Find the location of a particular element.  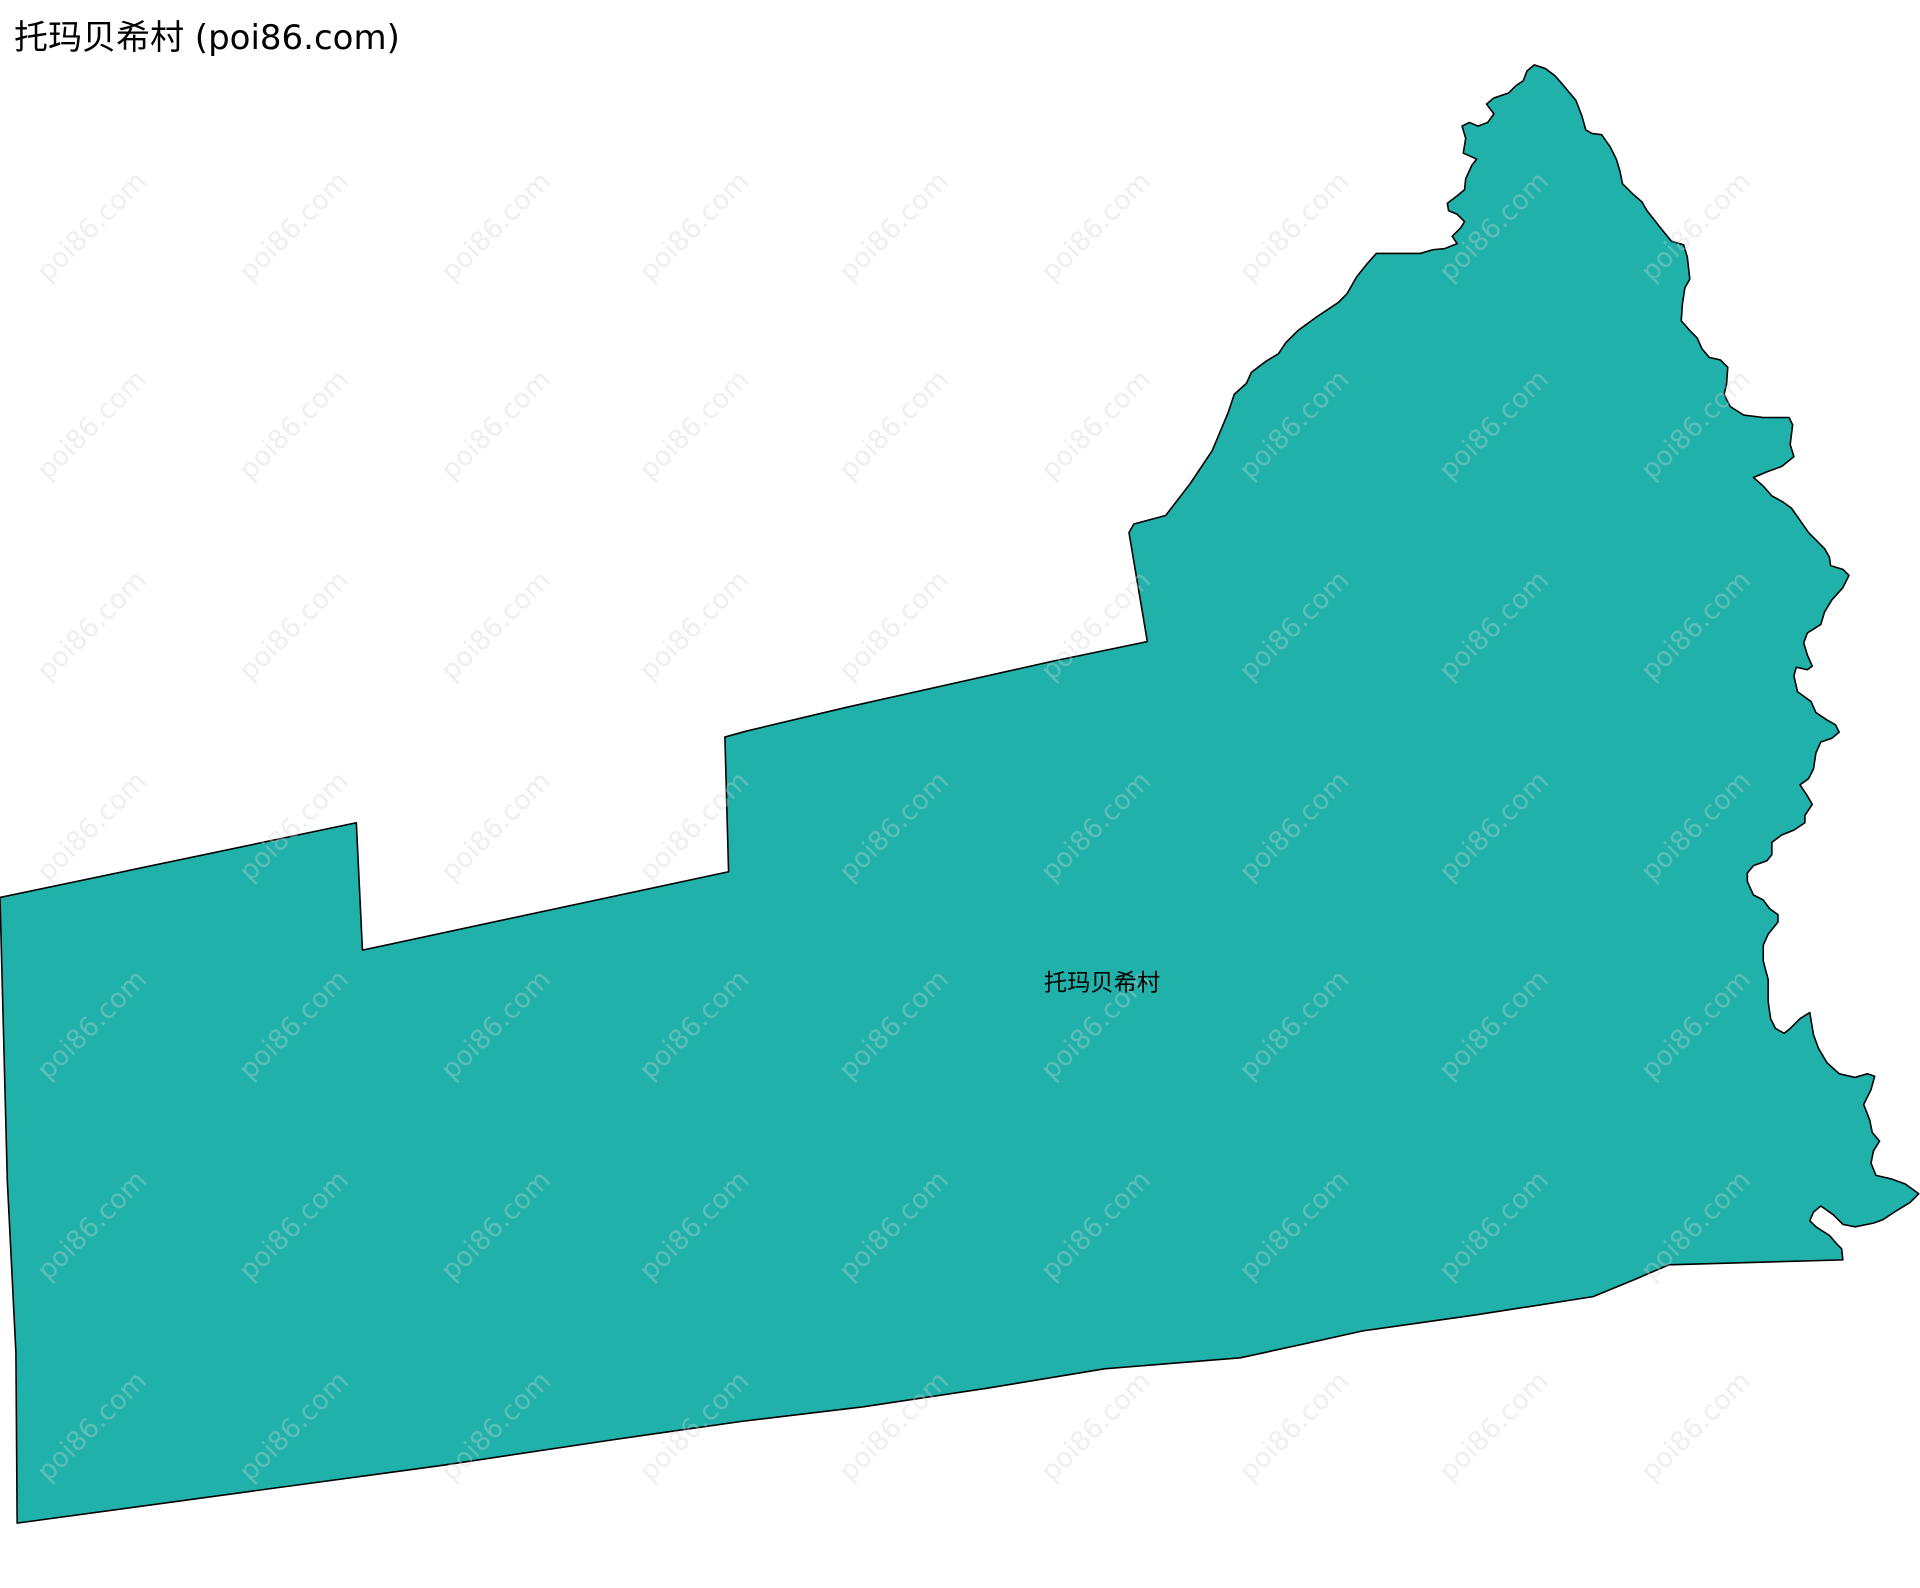

page-title: 托玛贝希村 (poi86.com) is located at coordinates (207, 38).